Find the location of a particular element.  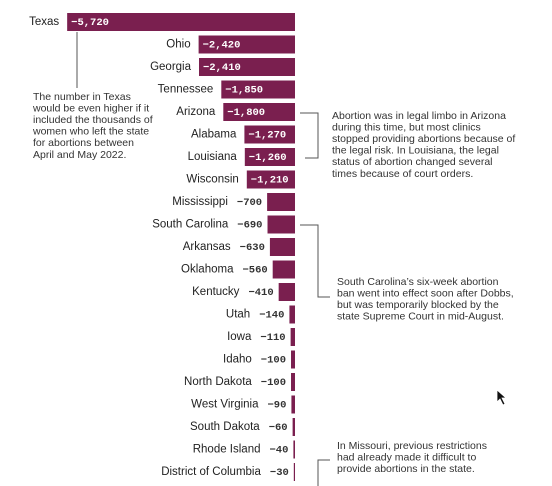

value-label: −1,850 is located at coordinates (244, 90).